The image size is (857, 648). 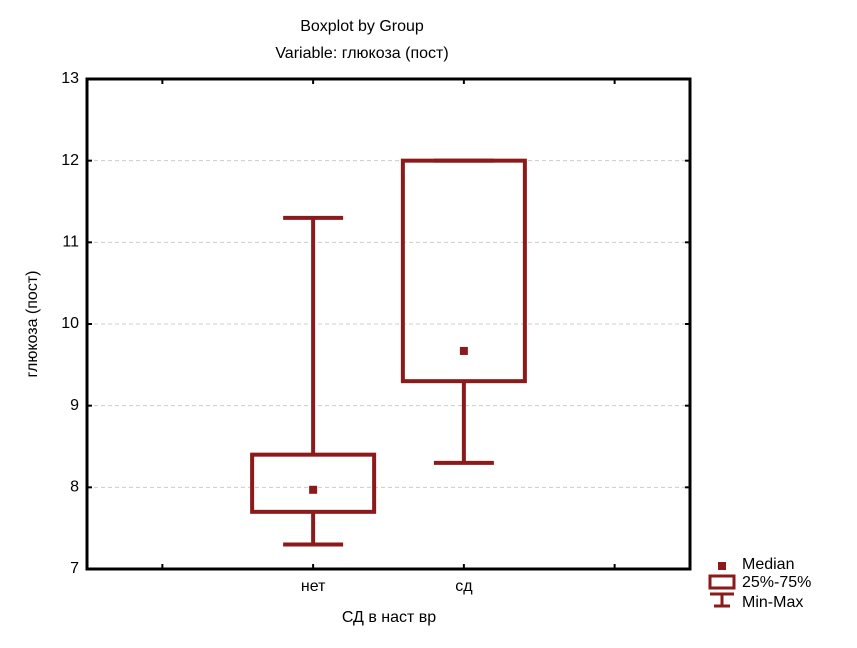 I want to click on chart-title: Boxplot by Group, so click(x=362, y=26).